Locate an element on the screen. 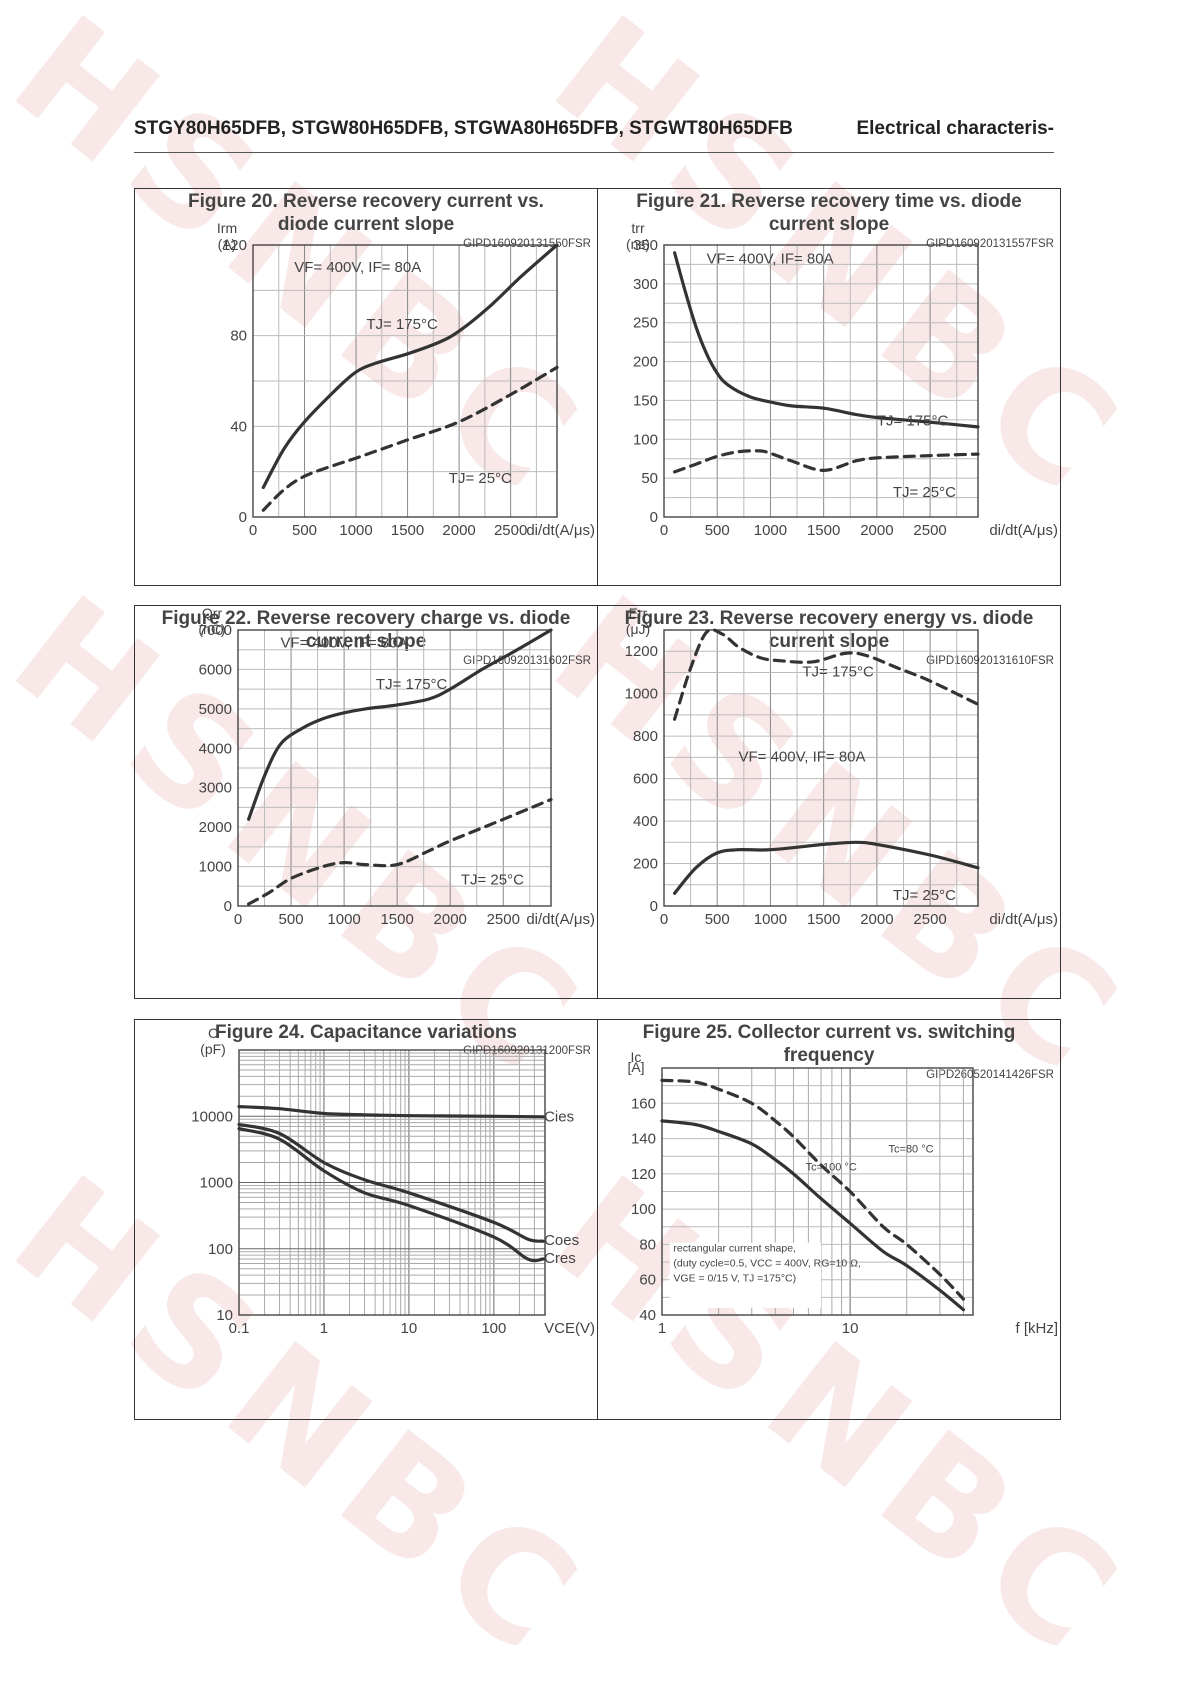 This screenshot has height=1684, width=1190. note-line: rectangular current shape, is located at coordinates (734, 1248).